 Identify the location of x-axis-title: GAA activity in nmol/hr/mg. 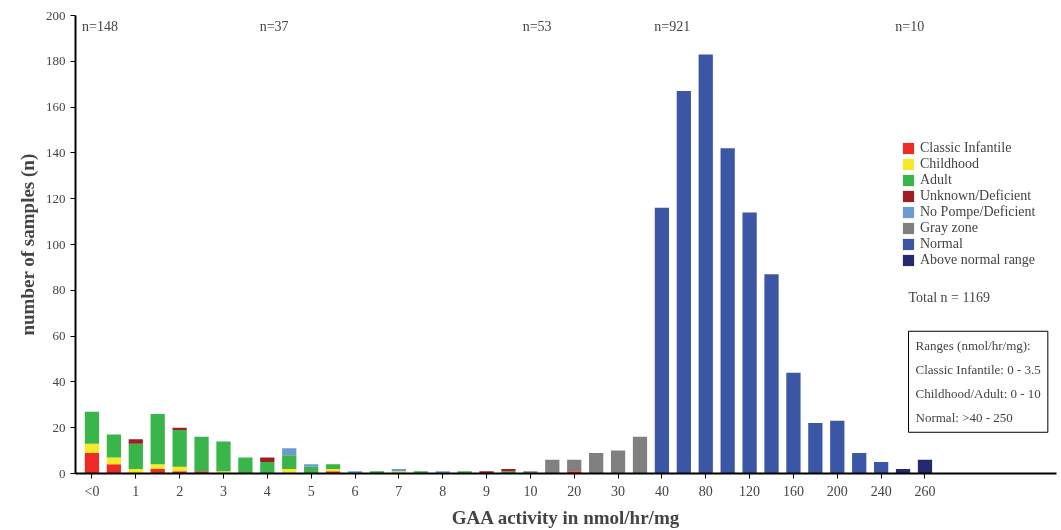
(565, 517).